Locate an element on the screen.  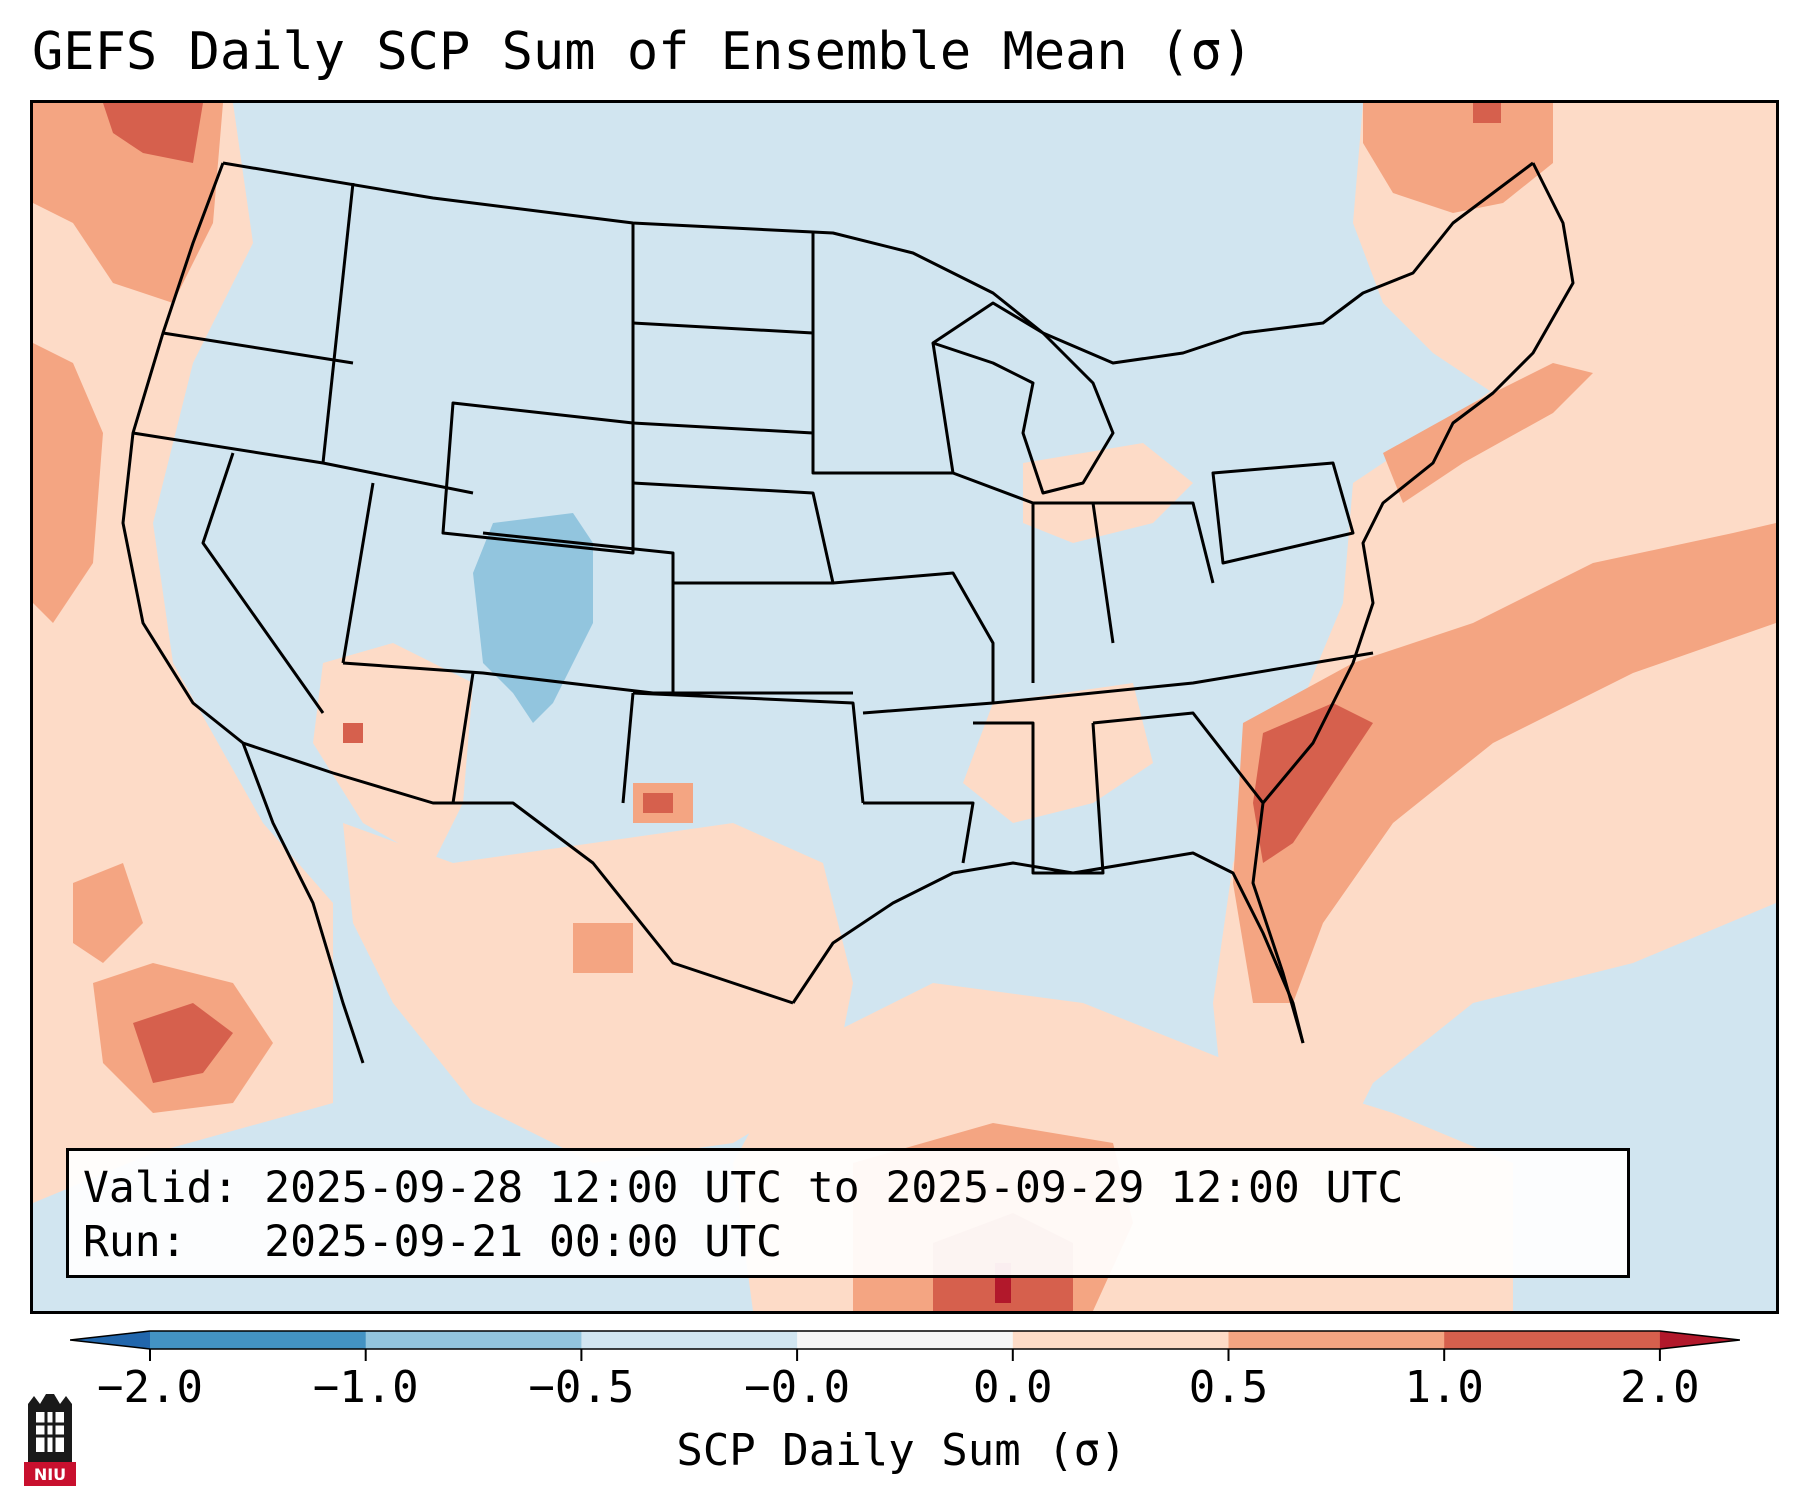
colorbar-bins is located at coordinates (905, 1340).